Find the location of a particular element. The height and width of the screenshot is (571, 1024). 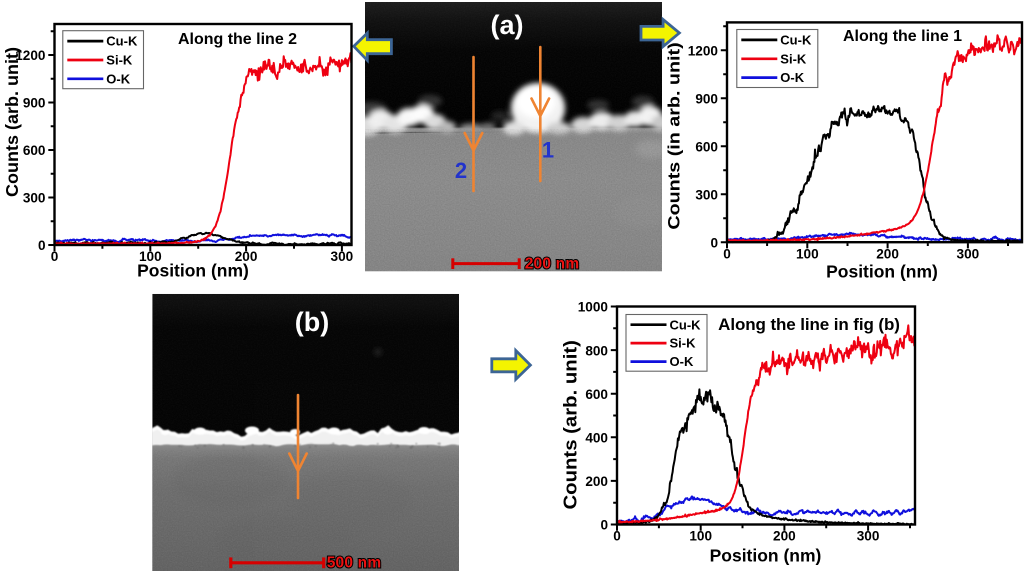

svg-text: 200 nm is located at coordinates (552, 264).